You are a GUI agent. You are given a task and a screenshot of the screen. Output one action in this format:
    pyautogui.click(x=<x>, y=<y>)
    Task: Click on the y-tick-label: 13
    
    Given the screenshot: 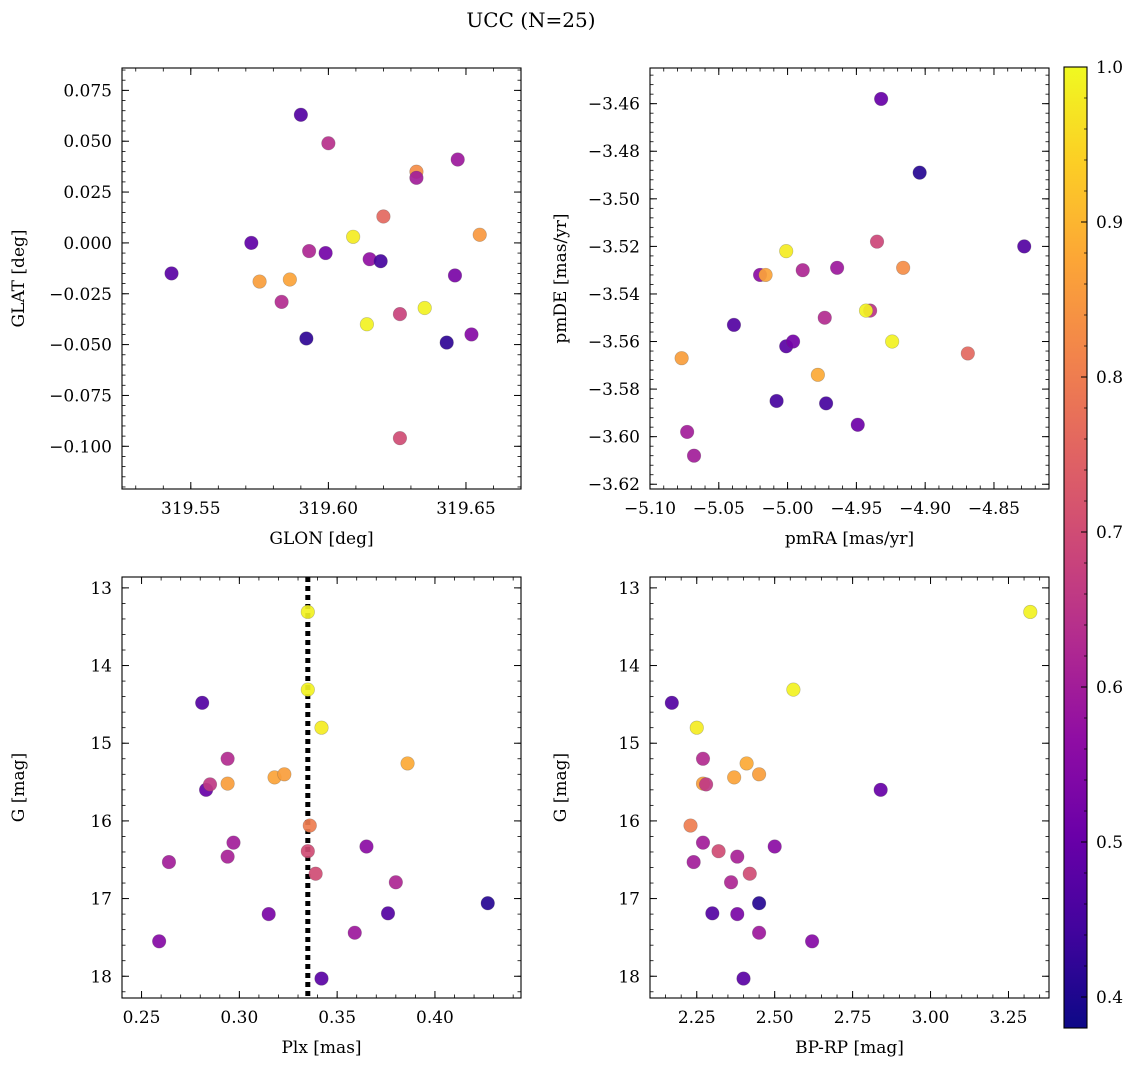 What is the action you would take?
    pyautogui.click(x=629, y=589)
    